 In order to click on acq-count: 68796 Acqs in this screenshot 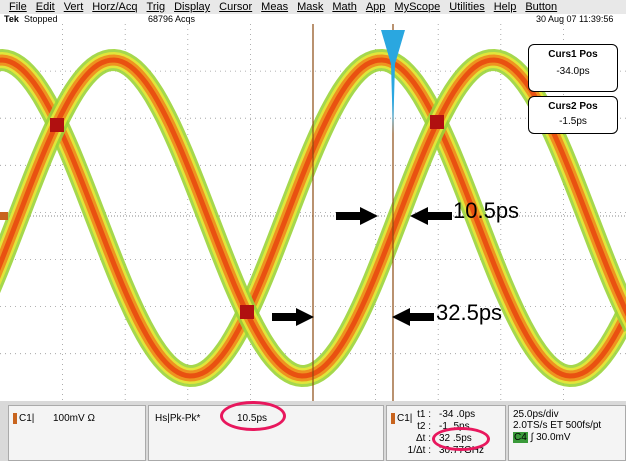, I will do `click(172, 19)`.